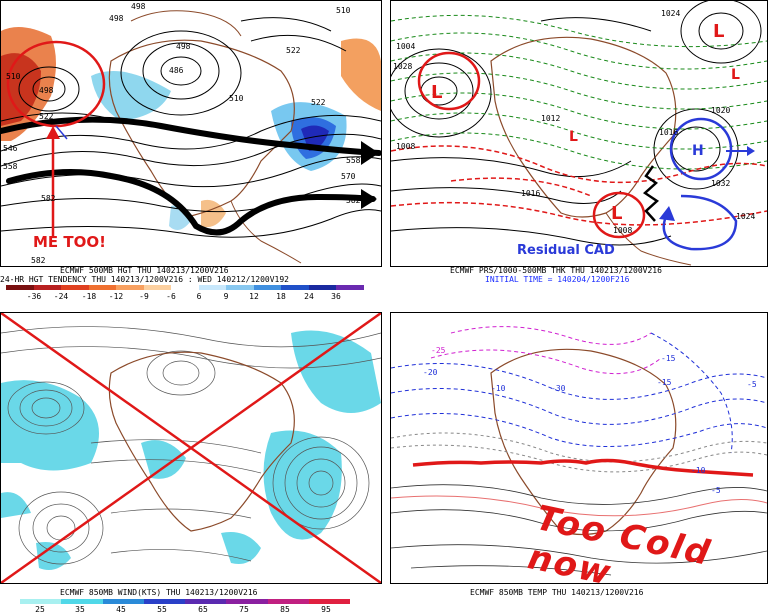  Describe the element at coordinates (566, 250) in the screenshot. I see `annotation-residual-cad: Residual CAD` at that location.